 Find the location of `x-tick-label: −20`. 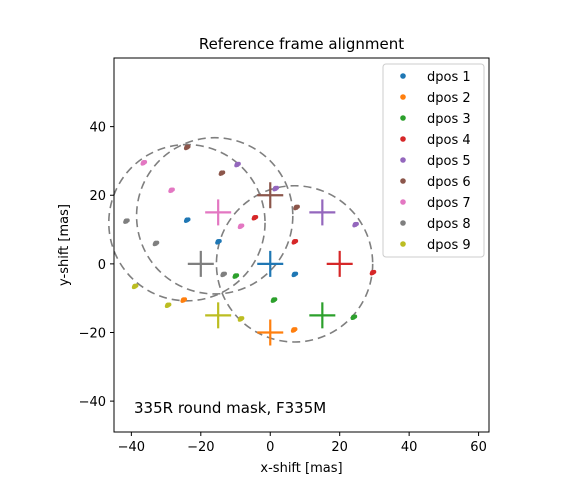

x-tick-label: −20 is located at coordinates (200, 447).